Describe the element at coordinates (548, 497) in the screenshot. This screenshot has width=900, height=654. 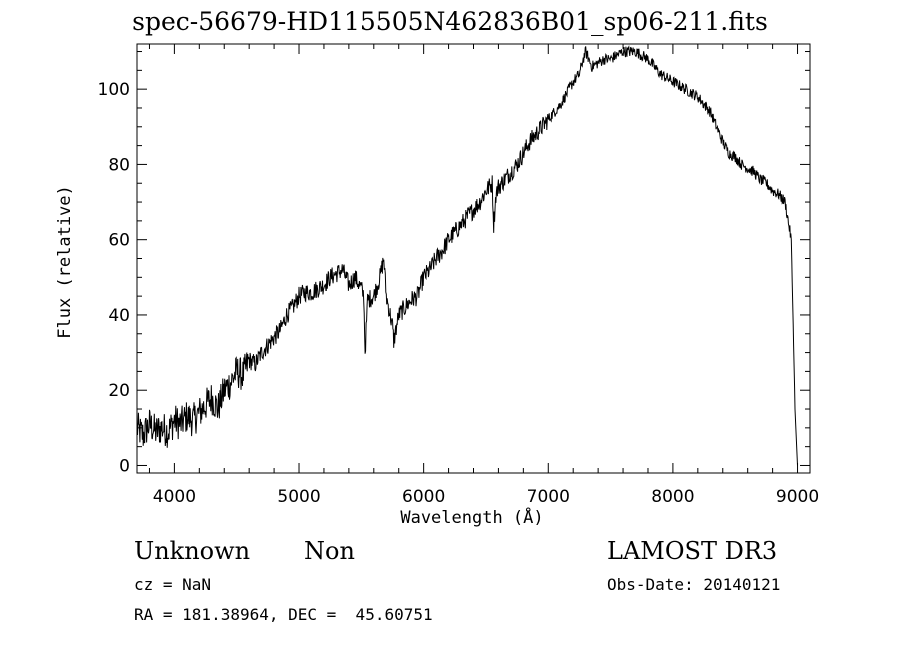
I see `x-tick-label: 7000` at that location.